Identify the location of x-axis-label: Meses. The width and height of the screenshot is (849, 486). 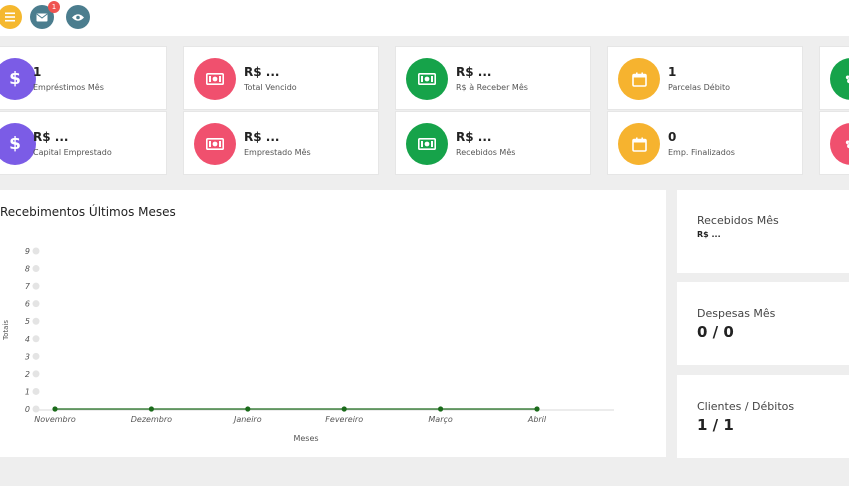
(305, 438).